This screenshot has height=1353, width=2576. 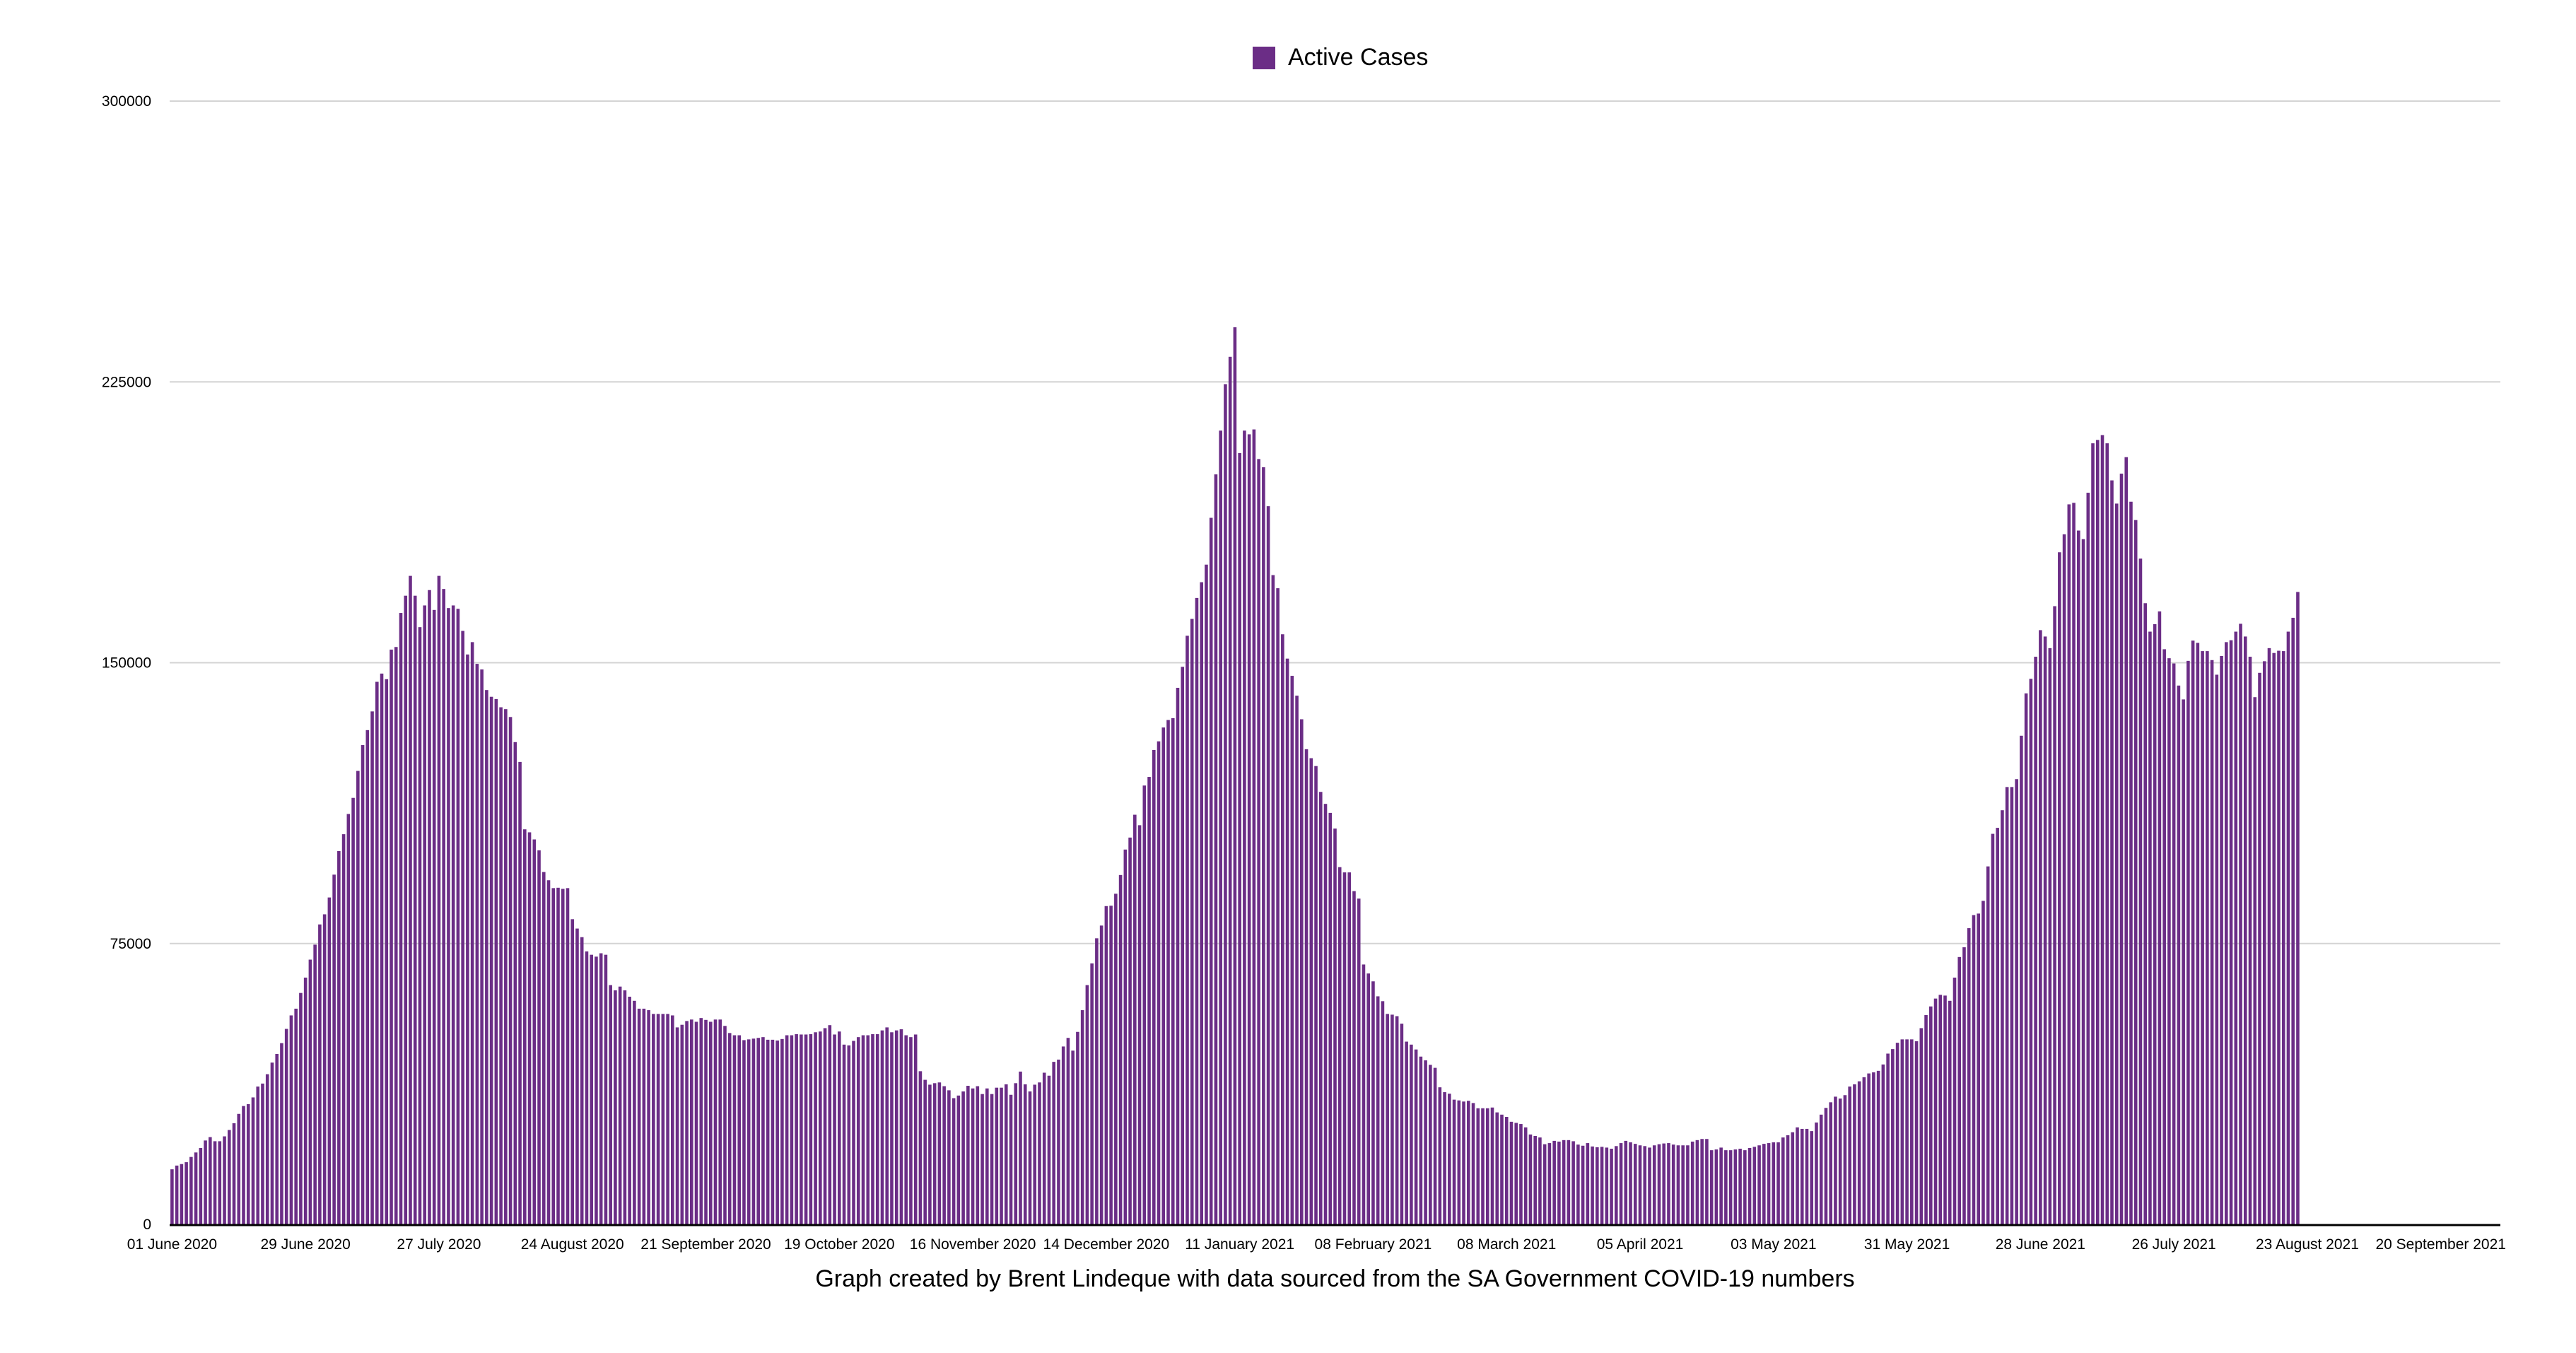 I want to click on y-tick-label: 0, so click(x=147, y=1225).